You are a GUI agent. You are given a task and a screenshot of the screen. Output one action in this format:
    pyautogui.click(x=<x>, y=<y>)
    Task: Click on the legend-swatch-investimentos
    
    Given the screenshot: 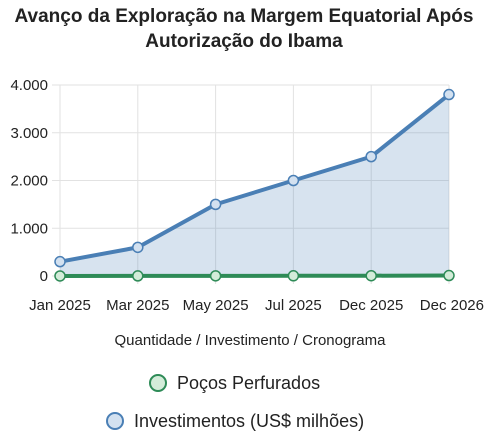 What is the action you would take?
    pyautogui.click(x=115, y=421)
    